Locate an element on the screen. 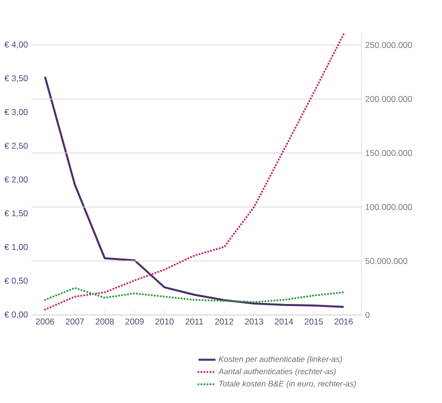 The image size is (442, 403). y2-tick-label: 250.000.000 is located at coordinates (389, 45).